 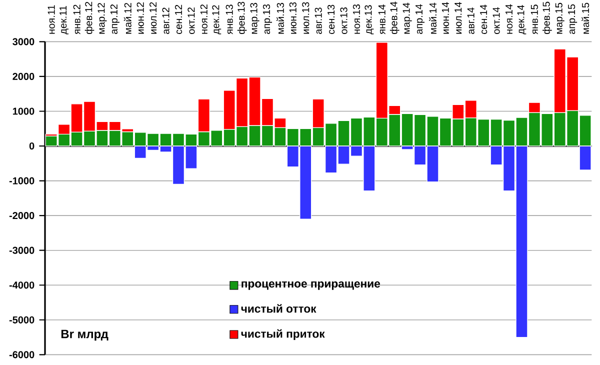 What do you see at coordinates (128, 18) in the screenshot?
I see `x-tick-label: май.12` at bounding box center [128, 18].